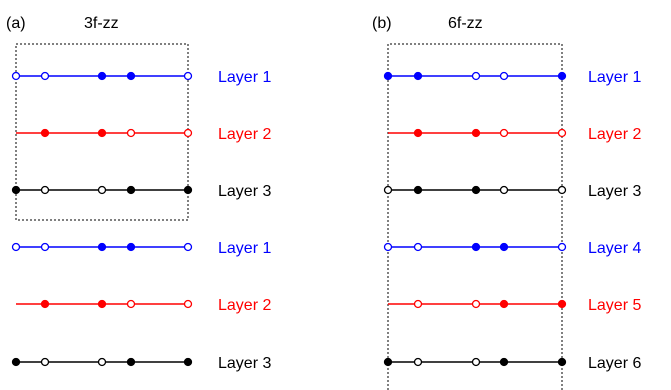 The image size is (671, 390). Describe the element at coordinates (101, 23) in the screenshot. I see `panel-a-title: 3f-zz` at that location.